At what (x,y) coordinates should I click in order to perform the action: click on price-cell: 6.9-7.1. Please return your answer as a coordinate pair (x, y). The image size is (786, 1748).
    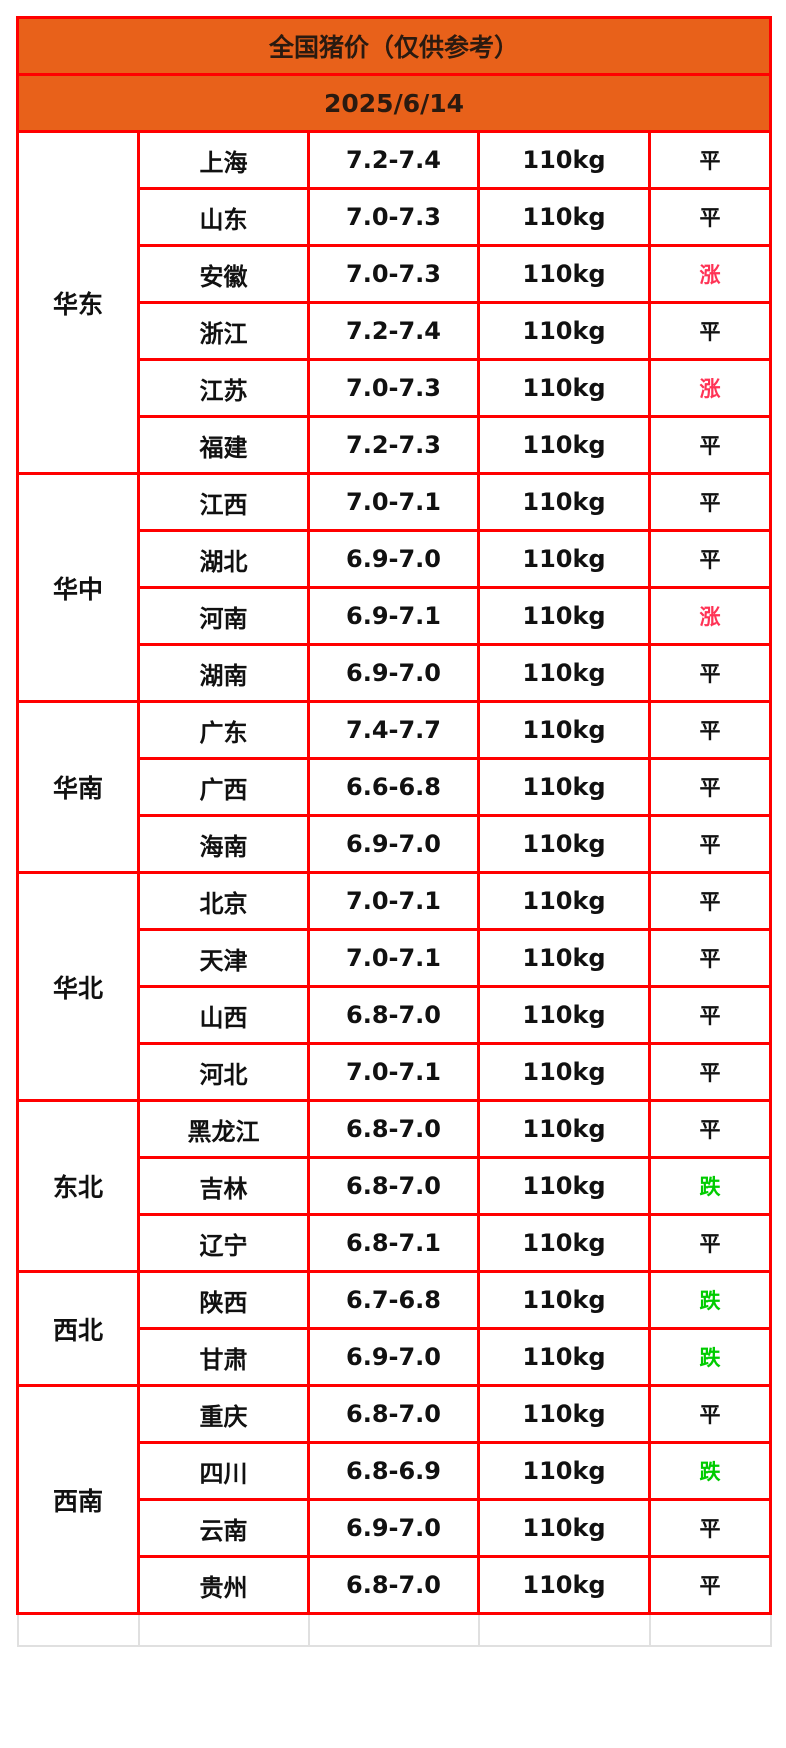
    Looking at the image, I should click on (393, 616).